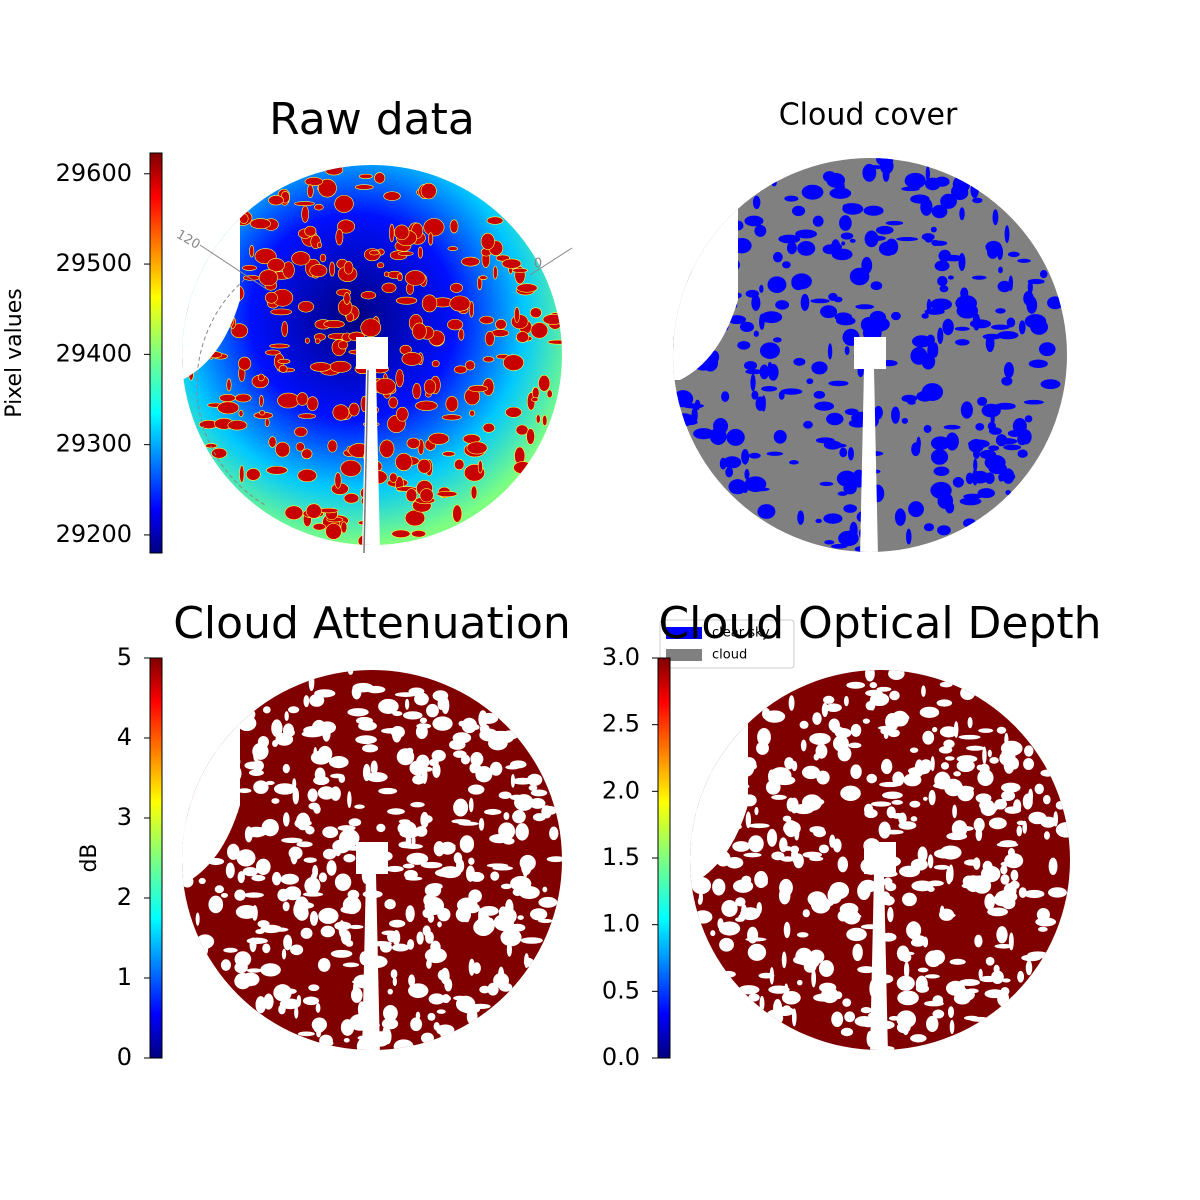 This screenshot has height=1200, width=1200. What do you see at coordinates (124, 1057) in the screenshot?
I see `colorbar-tick-label: 0` at bounding box center [124, 1057].